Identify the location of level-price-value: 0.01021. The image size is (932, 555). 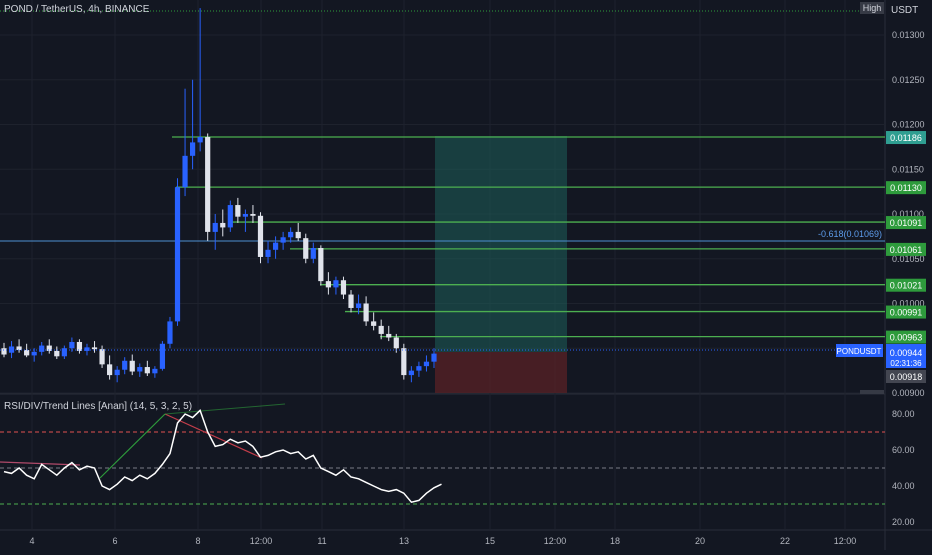
(906, 286).